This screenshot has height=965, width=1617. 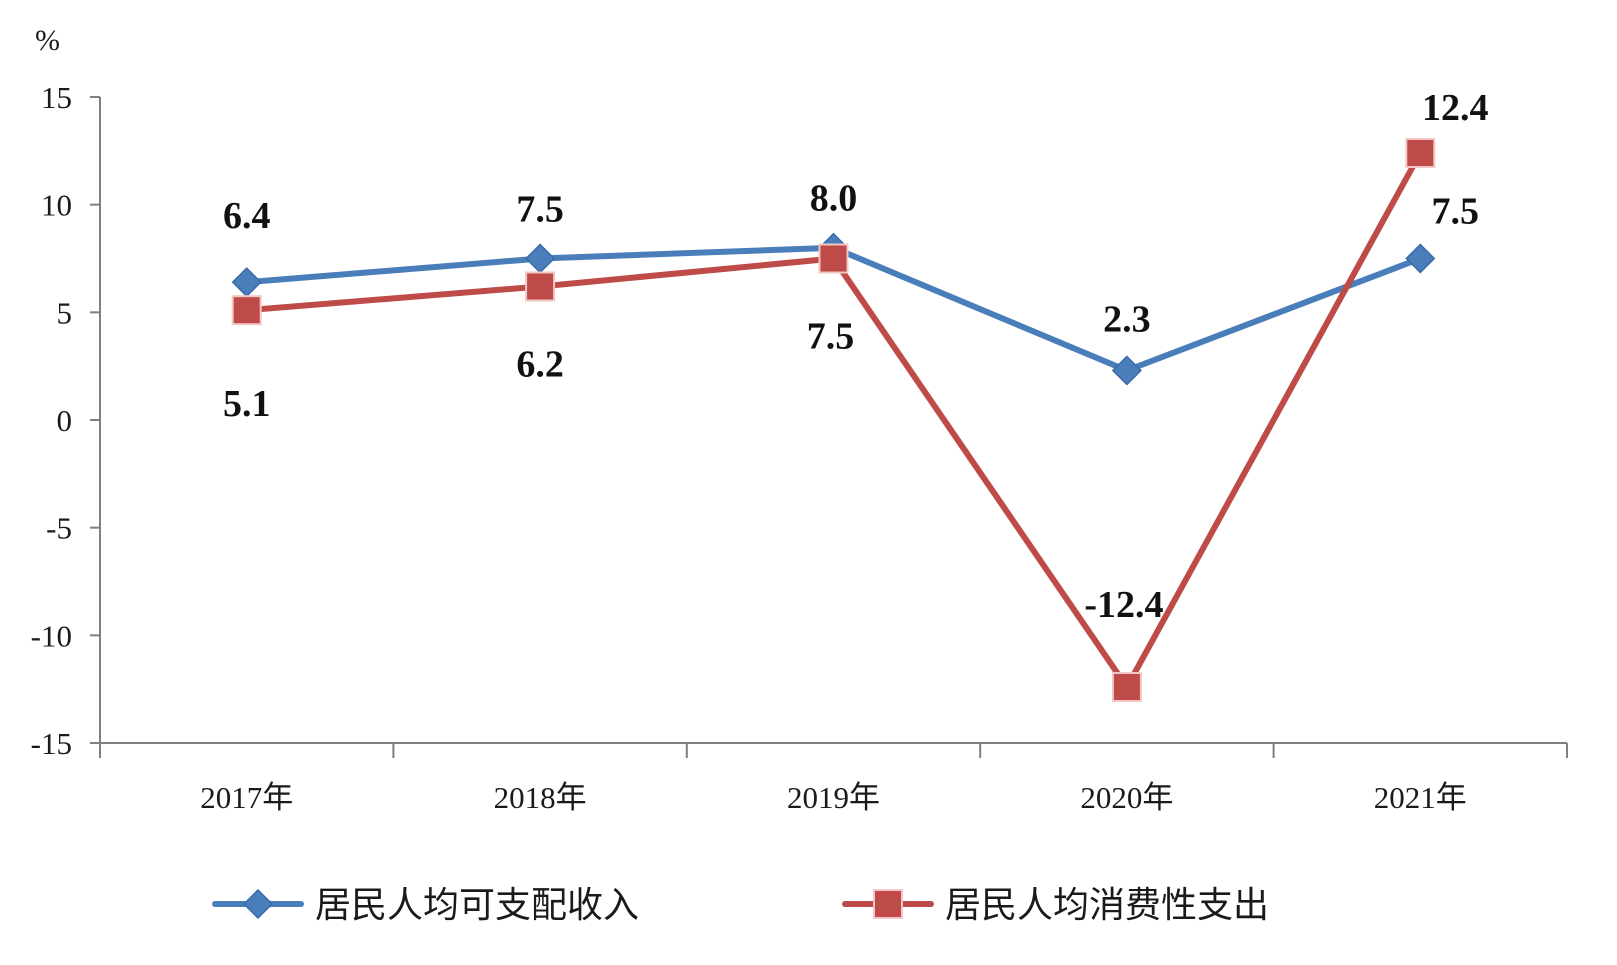 I want to click on y-tick-label: 0, so click(x=65, y=420).